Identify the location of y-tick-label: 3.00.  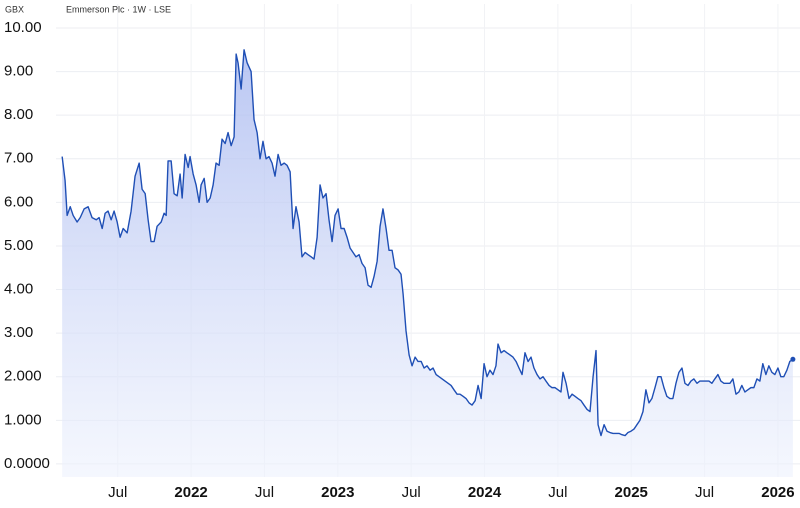
(18, 332).